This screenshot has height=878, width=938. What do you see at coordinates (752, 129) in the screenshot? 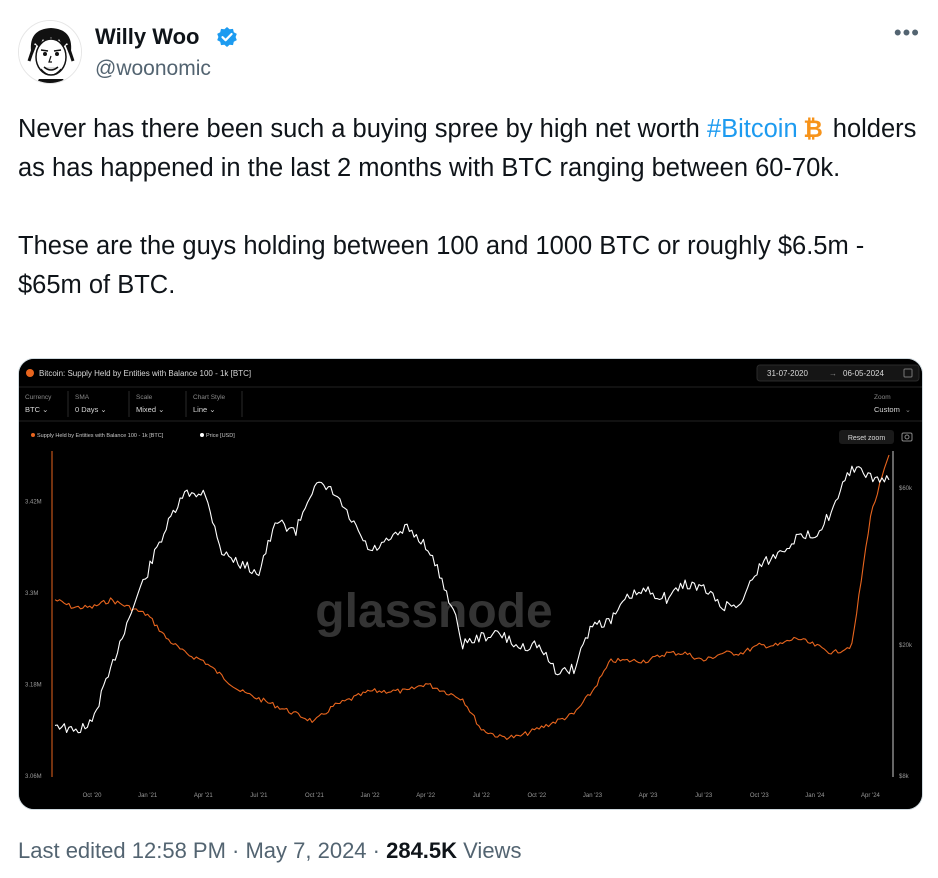
I see `hashtag-link: #Bitcoin` at bounding box center [752, 129].